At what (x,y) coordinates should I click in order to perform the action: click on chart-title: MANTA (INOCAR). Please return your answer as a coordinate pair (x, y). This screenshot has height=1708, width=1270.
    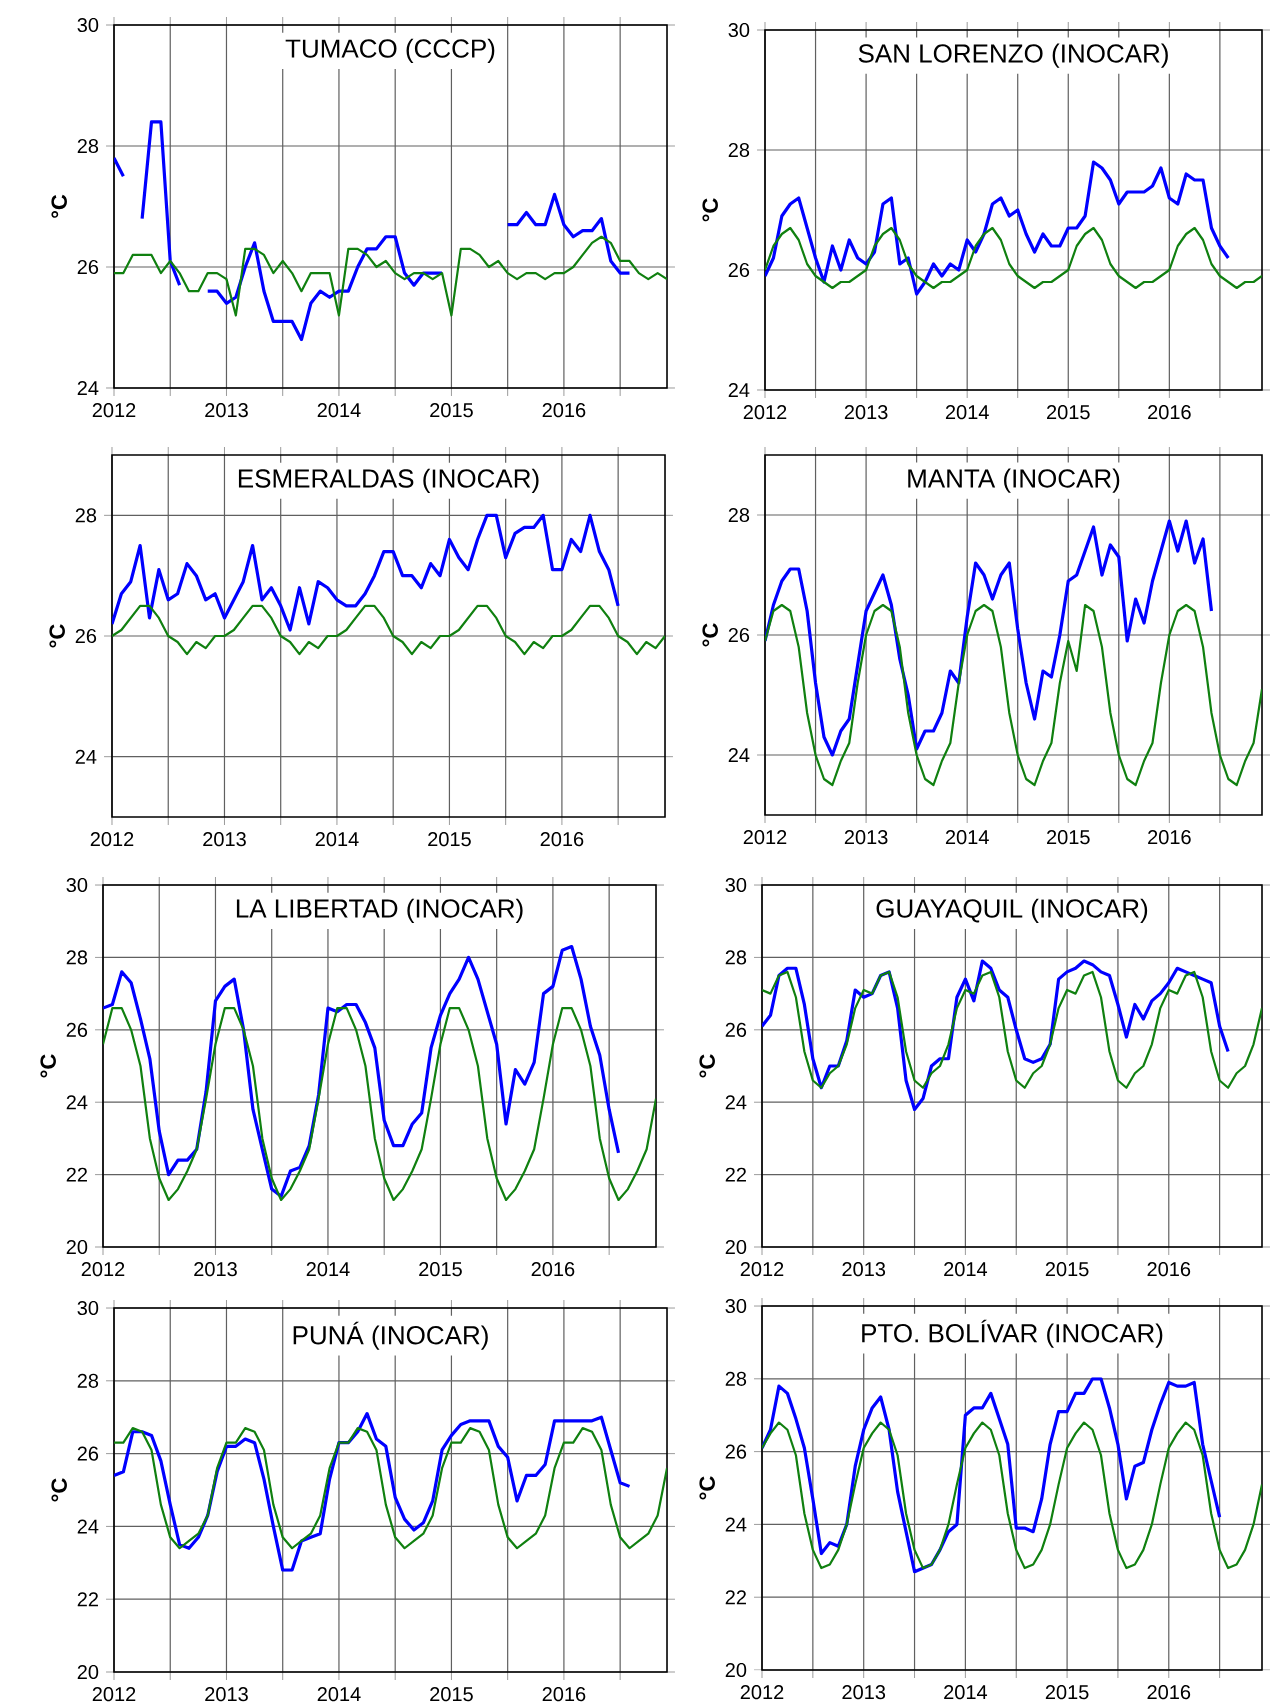
    Looking at the image, I should click on (1014, 480).